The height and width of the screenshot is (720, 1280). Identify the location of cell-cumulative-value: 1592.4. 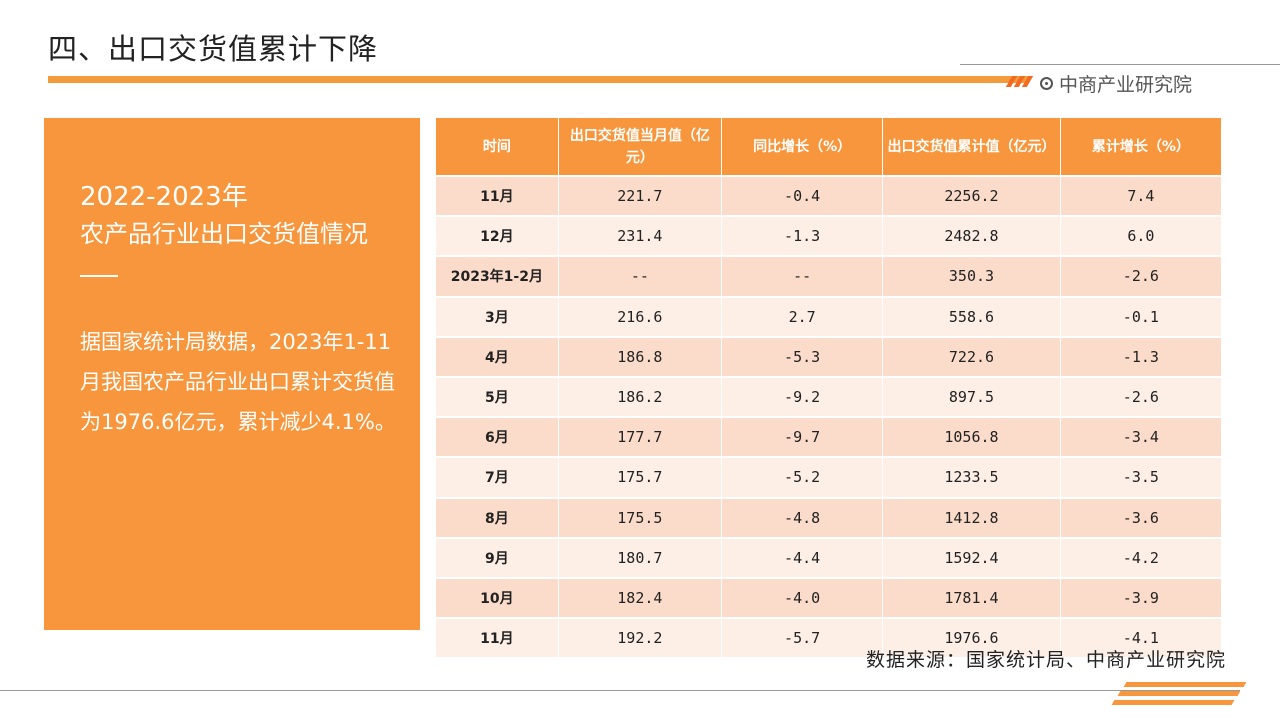
(971, 557).